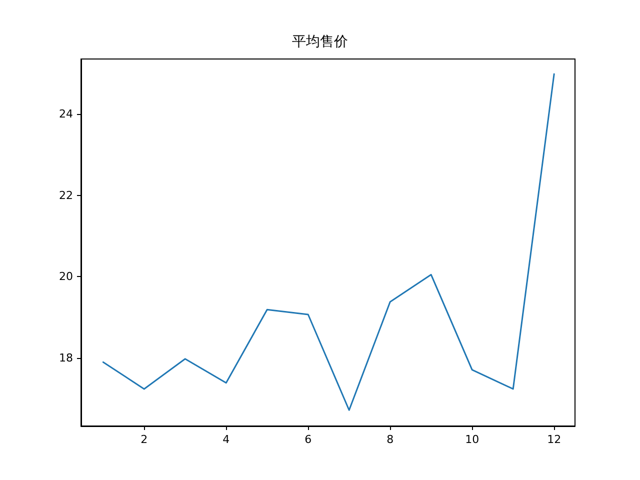 The image size is (640, 480). What do you see at coordinates (144, 439) in the screenshot?
I see `x-tick-label: 2` at bounding box center [144, 439].